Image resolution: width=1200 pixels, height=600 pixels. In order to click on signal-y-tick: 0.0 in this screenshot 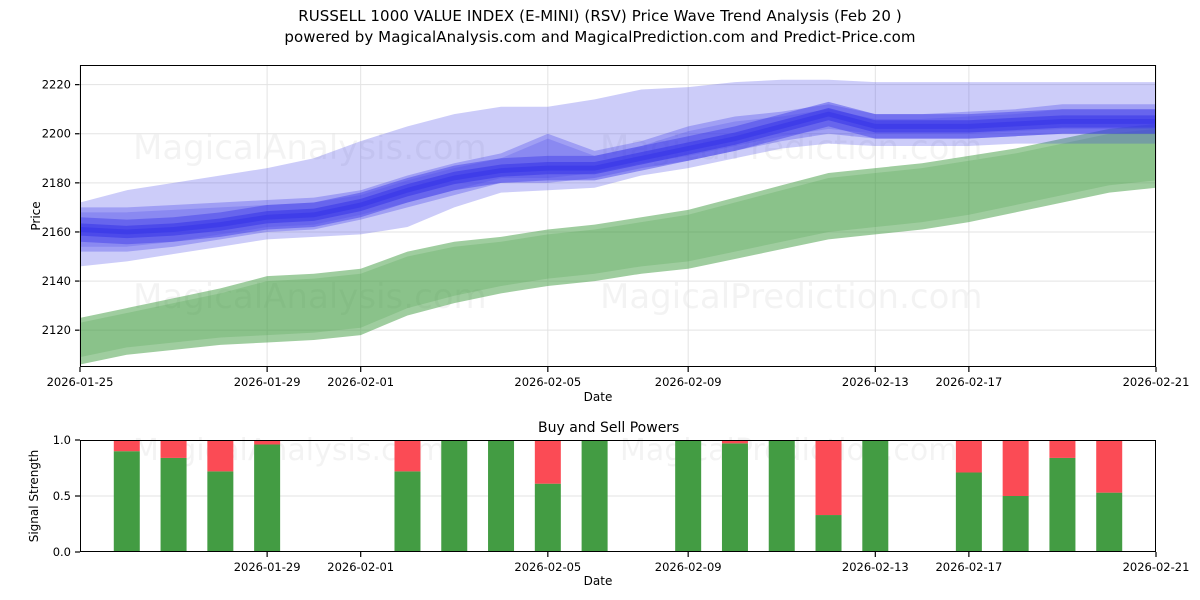, I will do `click(62, 552)`.